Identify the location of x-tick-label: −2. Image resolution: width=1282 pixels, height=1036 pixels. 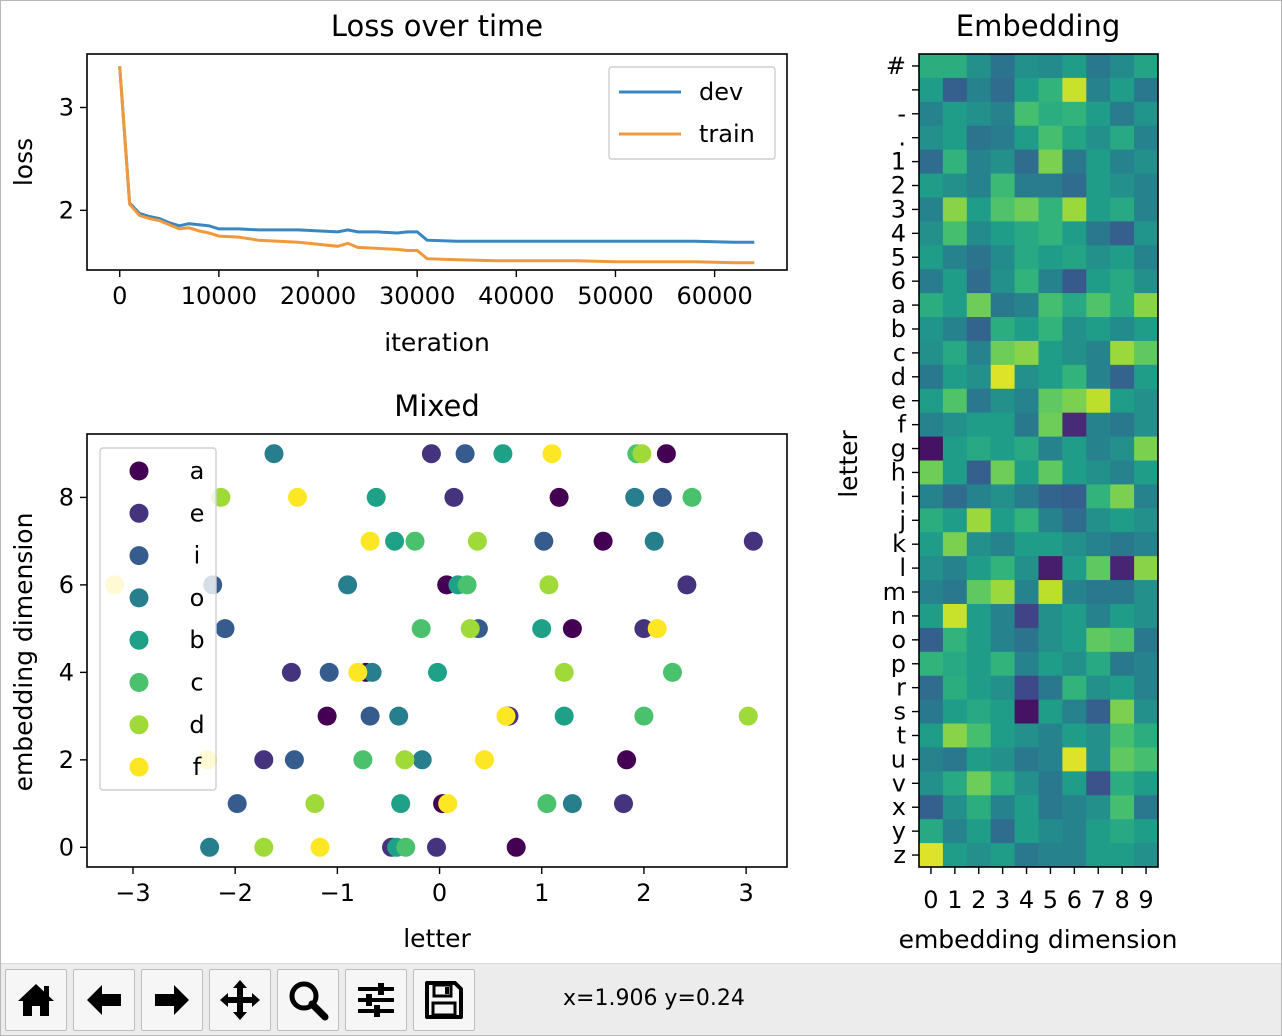
(234, 893).